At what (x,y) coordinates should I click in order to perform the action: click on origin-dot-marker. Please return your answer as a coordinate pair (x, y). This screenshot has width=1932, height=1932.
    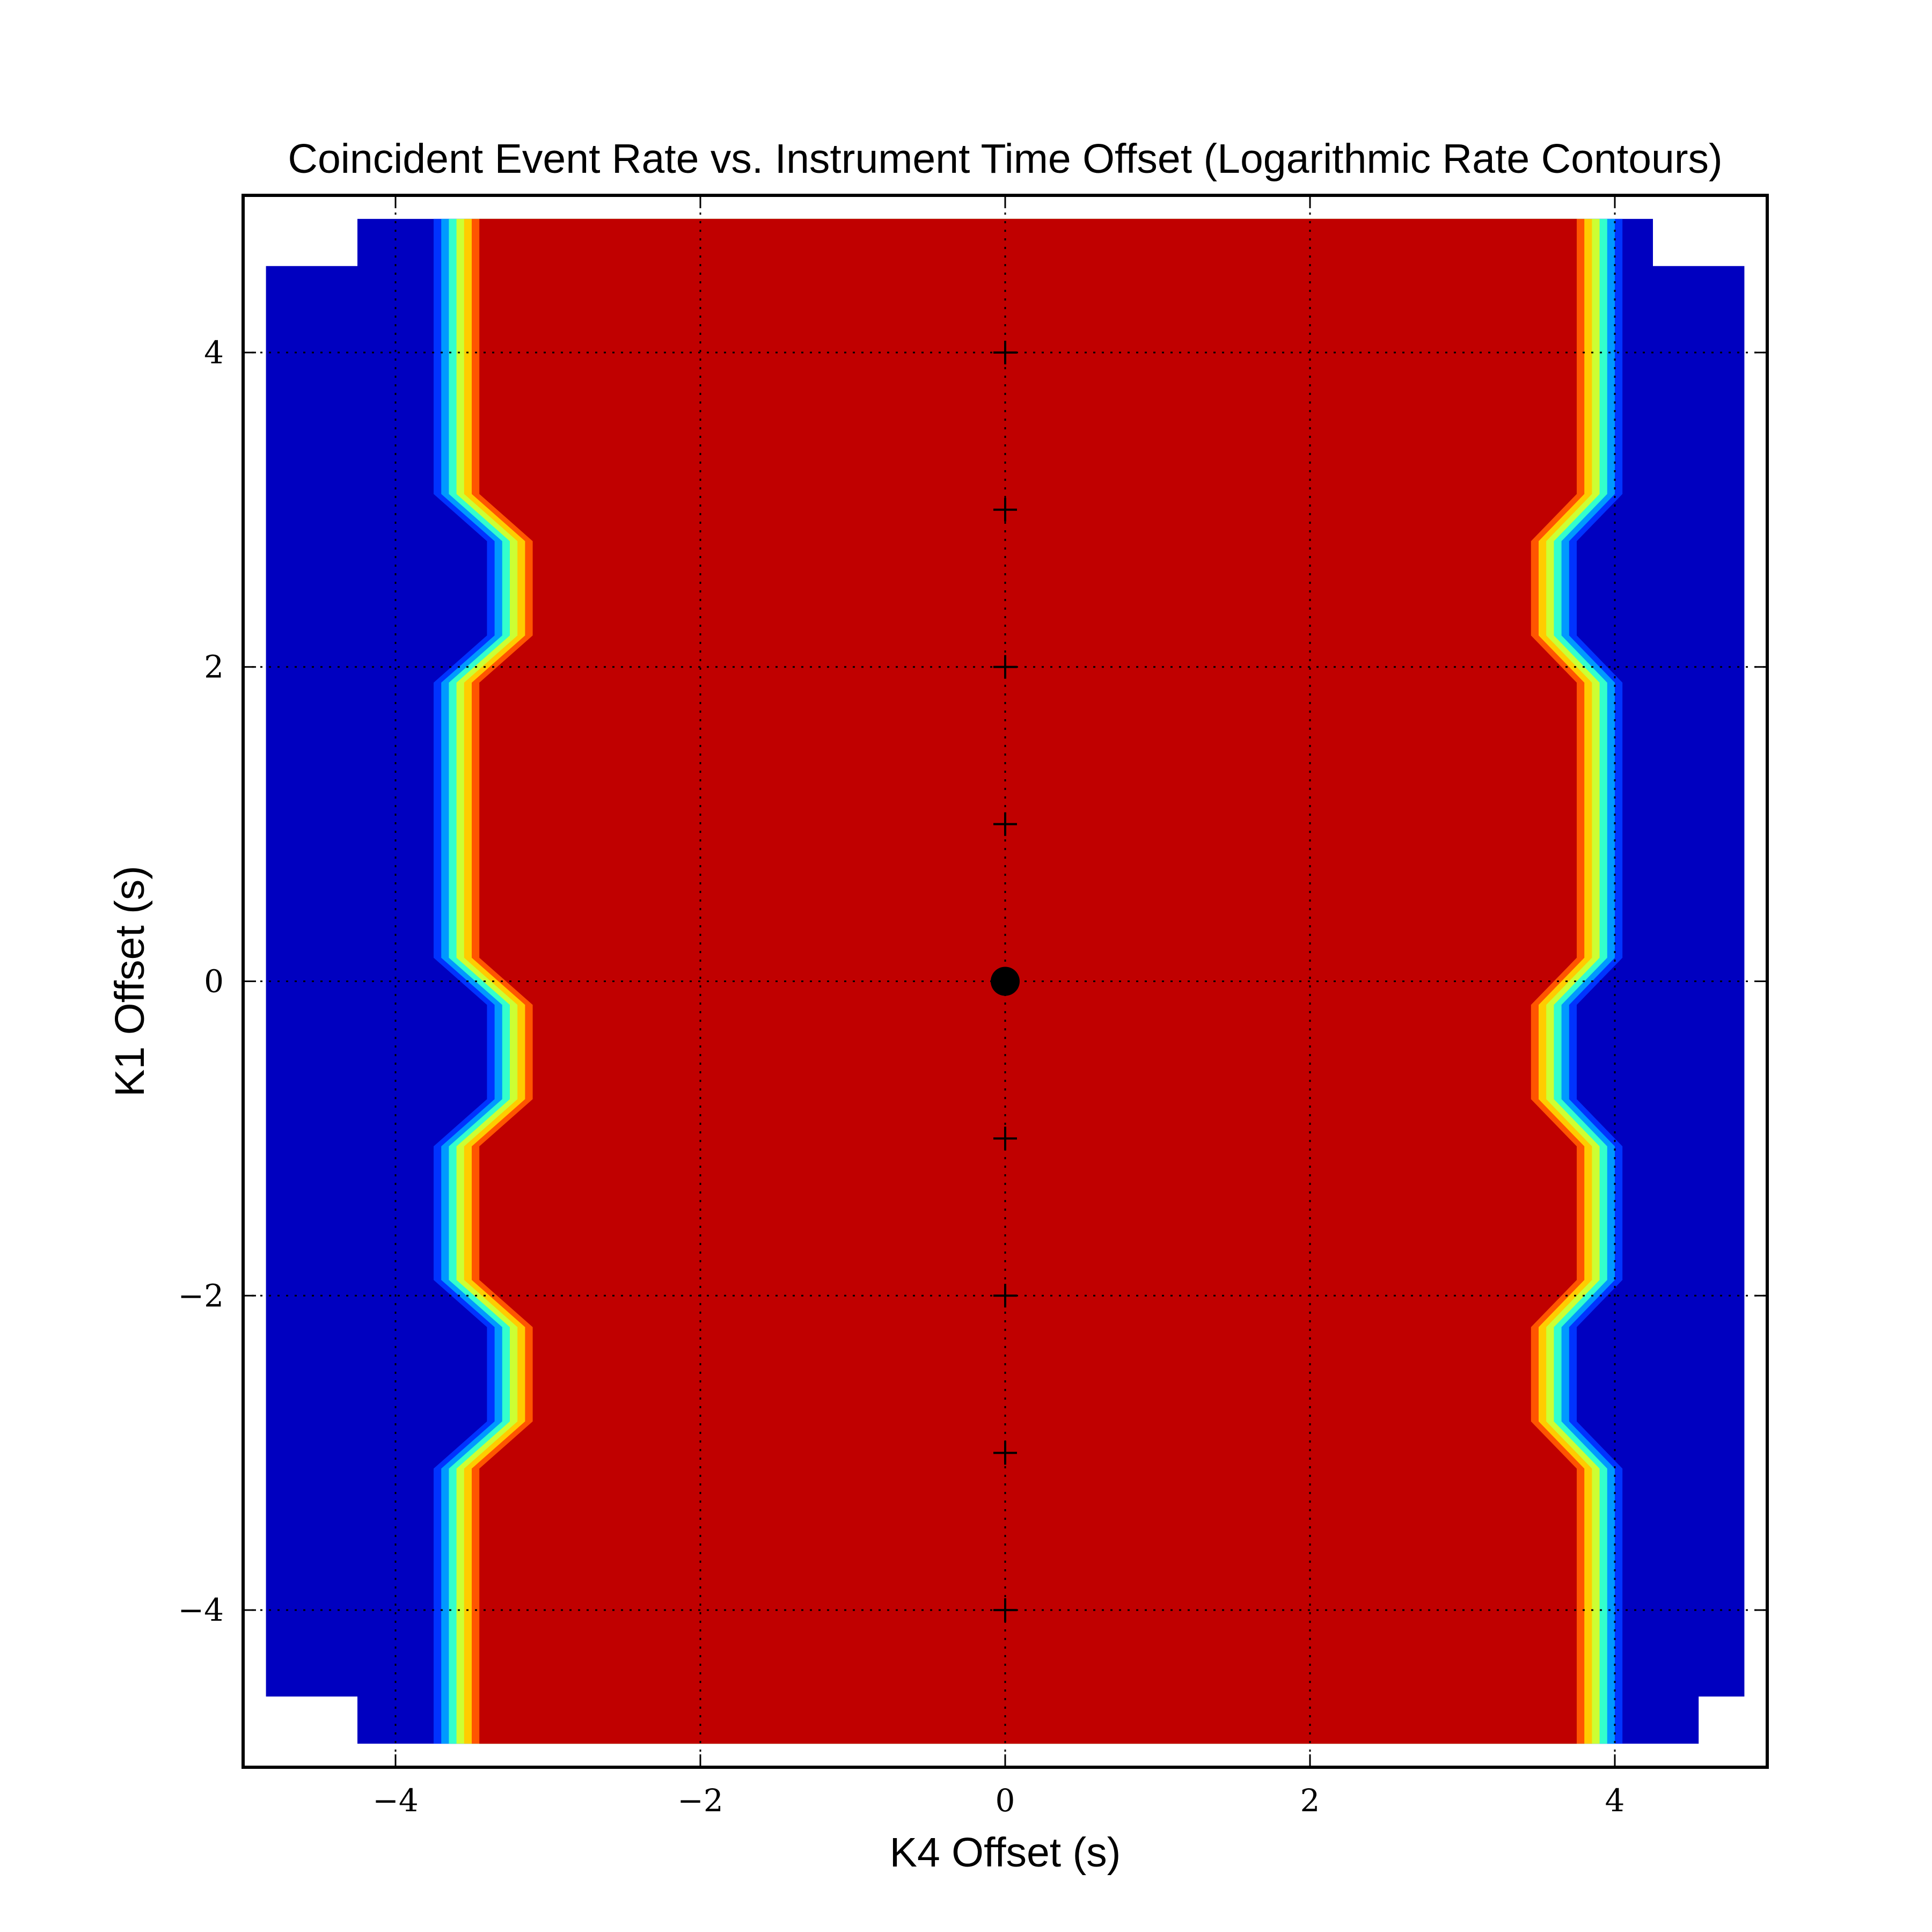
    Looking at the image, I should click on (1005, 981).